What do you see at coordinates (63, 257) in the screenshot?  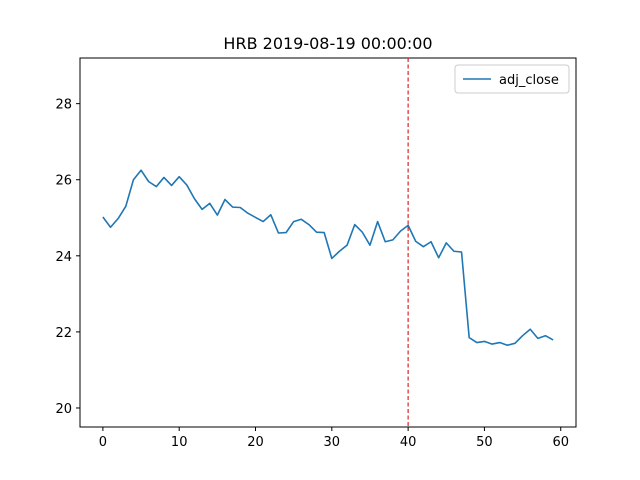 I see `y-tick-label: 24` at bounding box center [63, 257].